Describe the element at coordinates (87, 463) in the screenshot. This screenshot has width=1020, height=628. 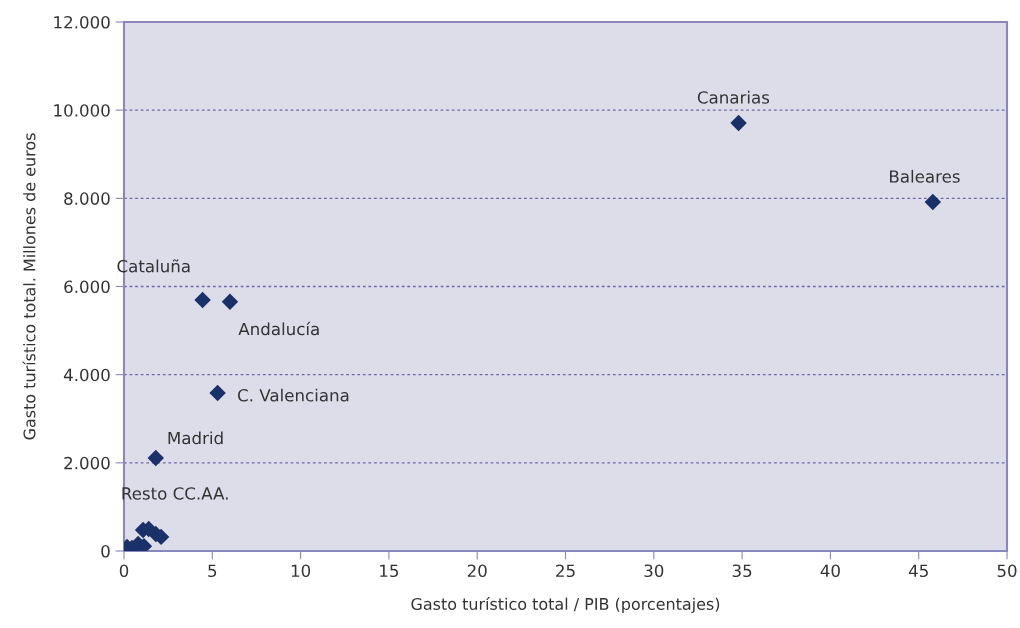
I see `y-tick-label: 2.000` at that location.